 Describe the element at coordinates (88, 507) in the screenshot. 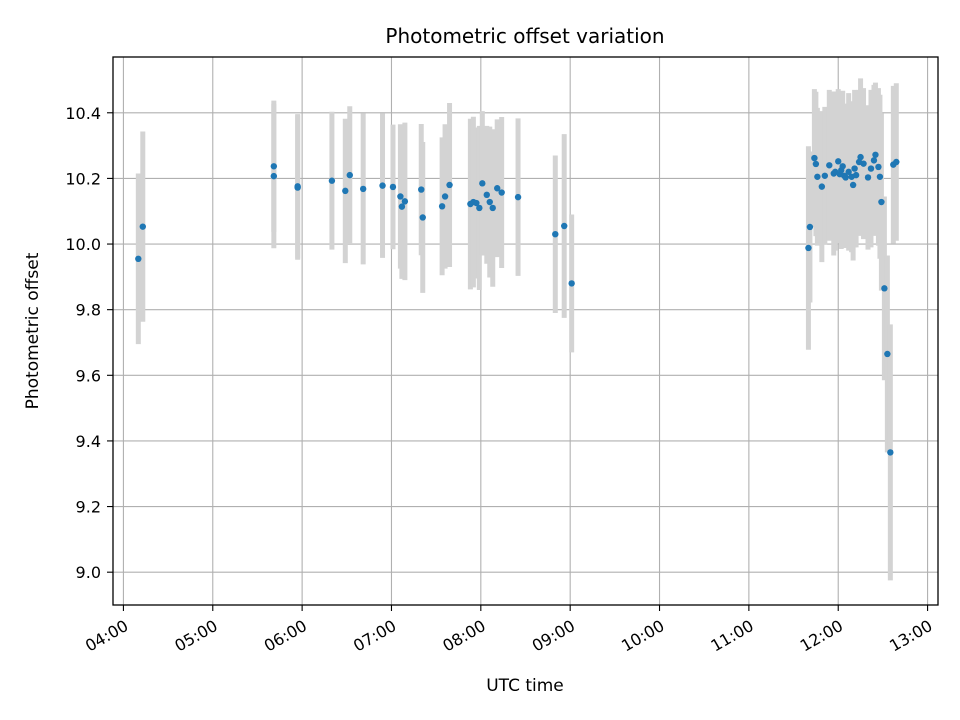

I see `y-tick-label: 9.2` at that location.